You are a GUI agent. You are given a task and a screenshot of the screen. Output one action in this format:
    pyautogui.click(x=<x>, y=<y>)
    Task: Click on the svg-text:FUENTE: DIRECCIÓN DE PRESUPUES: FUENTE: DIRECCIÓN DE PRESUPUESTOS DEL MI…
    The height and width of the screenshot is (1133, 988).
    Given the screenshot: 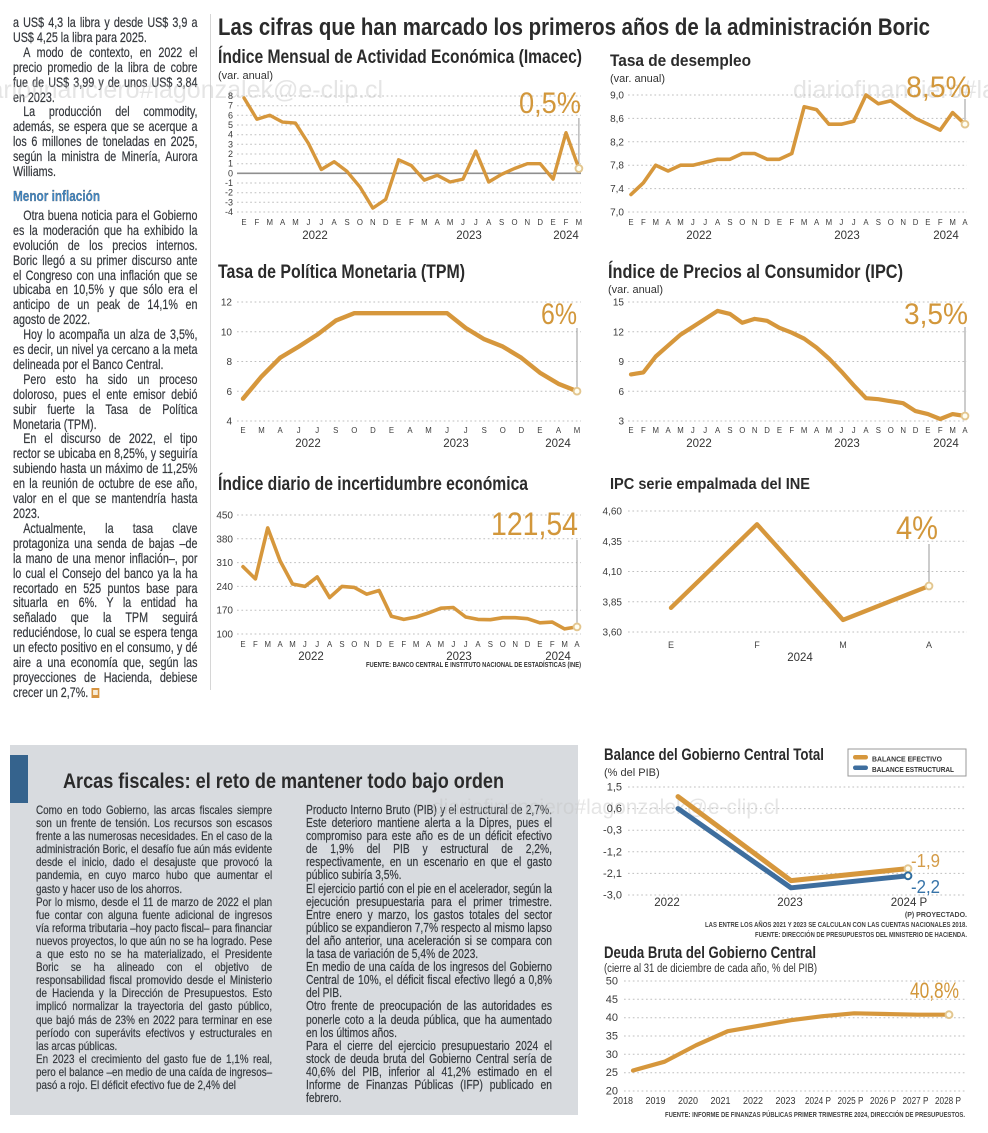 What is the action you would take?
    pyautogui.click(x=861, y=934)
    